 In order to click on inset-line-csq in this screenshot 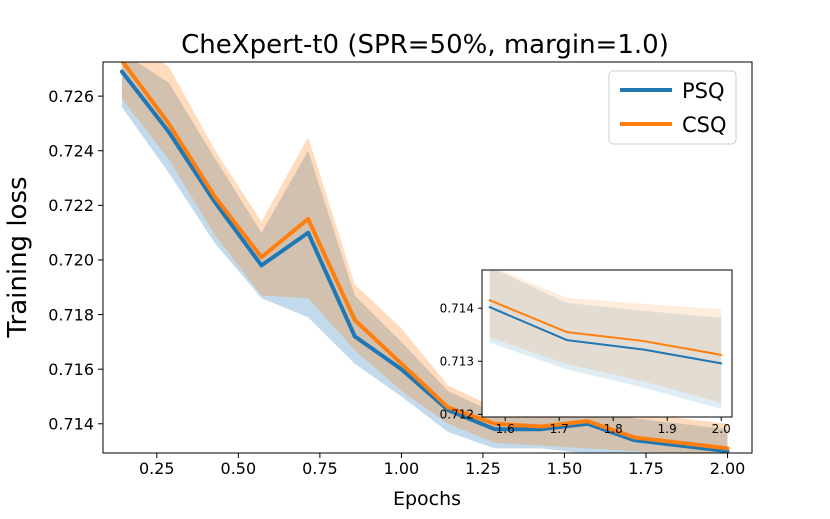, I will do `click(605, 327)`.